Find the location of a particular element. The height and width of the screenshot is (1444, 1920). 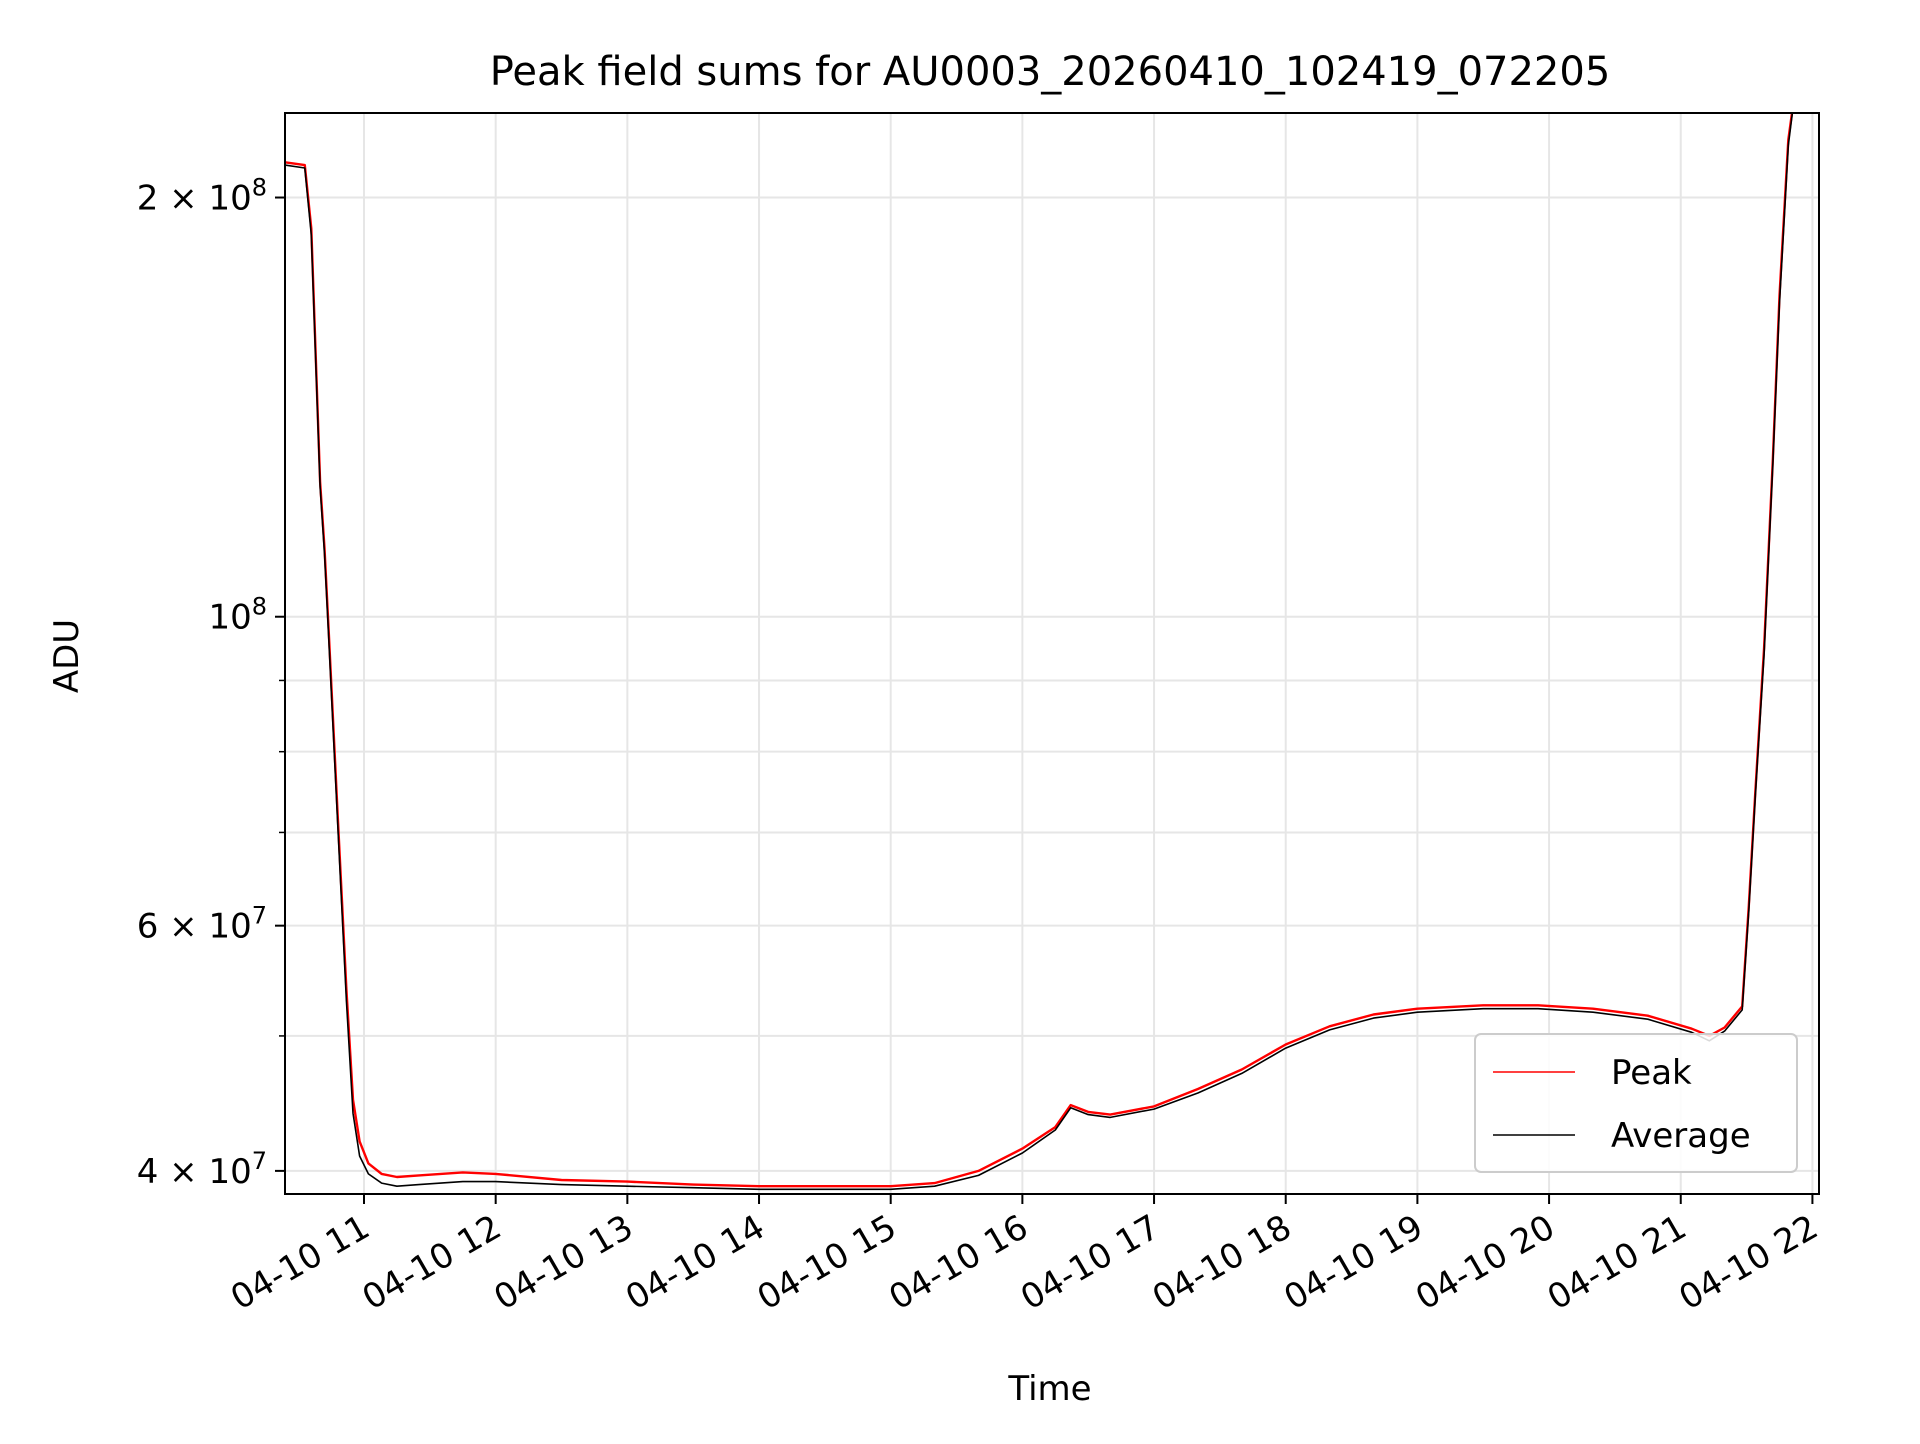

legend: Peak Average is located at coordinates (1636, 1103).